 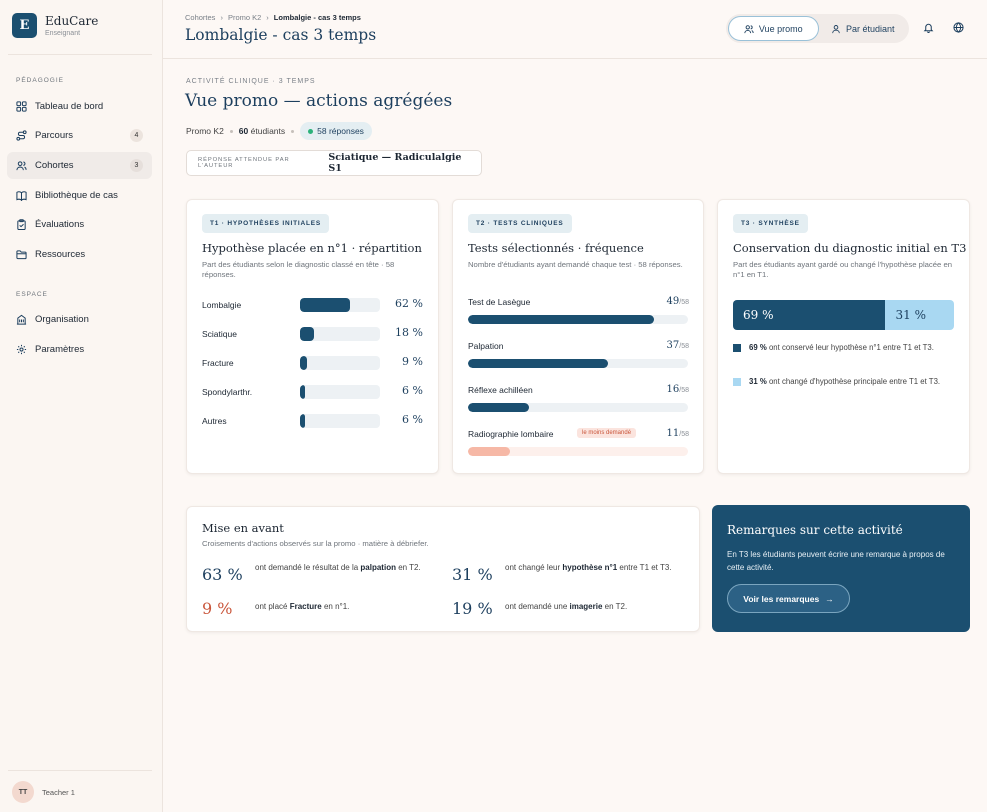 What do you see at coordinates (409, 303) in the screenshot?
I see `t1-row-pct: 62 %` at bounding box center [409, 303].